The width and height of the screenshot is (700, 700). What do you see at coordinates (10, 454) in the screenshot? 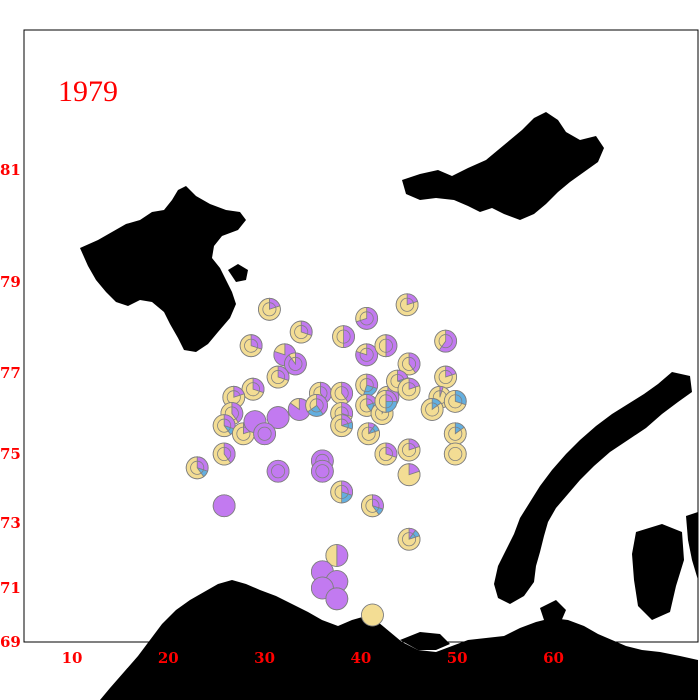
I see `lat-tick-label: 75` at bounding box center [10, 454].